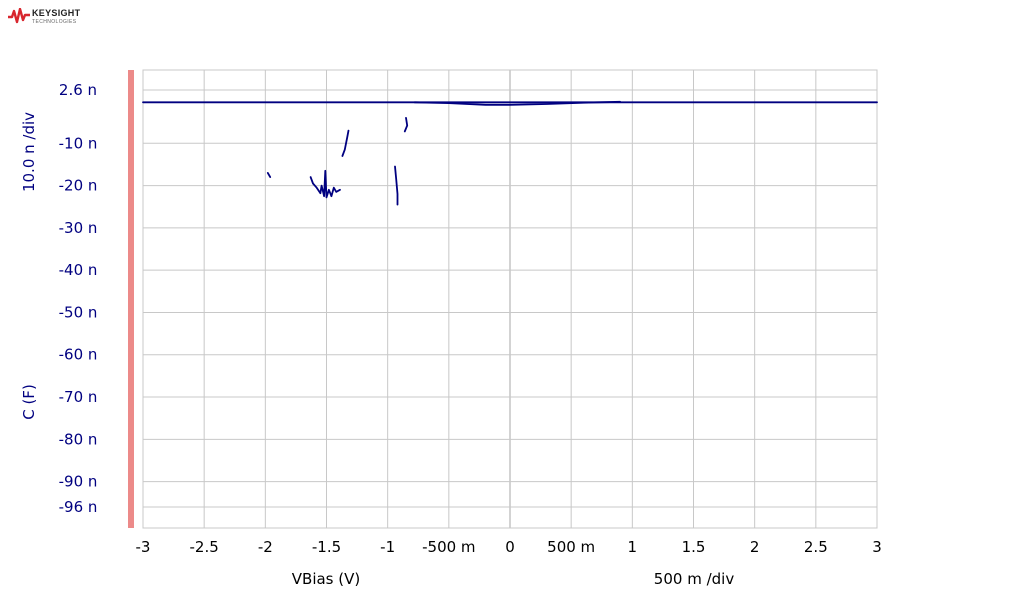 The height and width of the screenshot is (596, 1020). Describe the element at coordinates (694, 579) in the screenshot. I see `x-scale-label: 500 m /div` at that location.